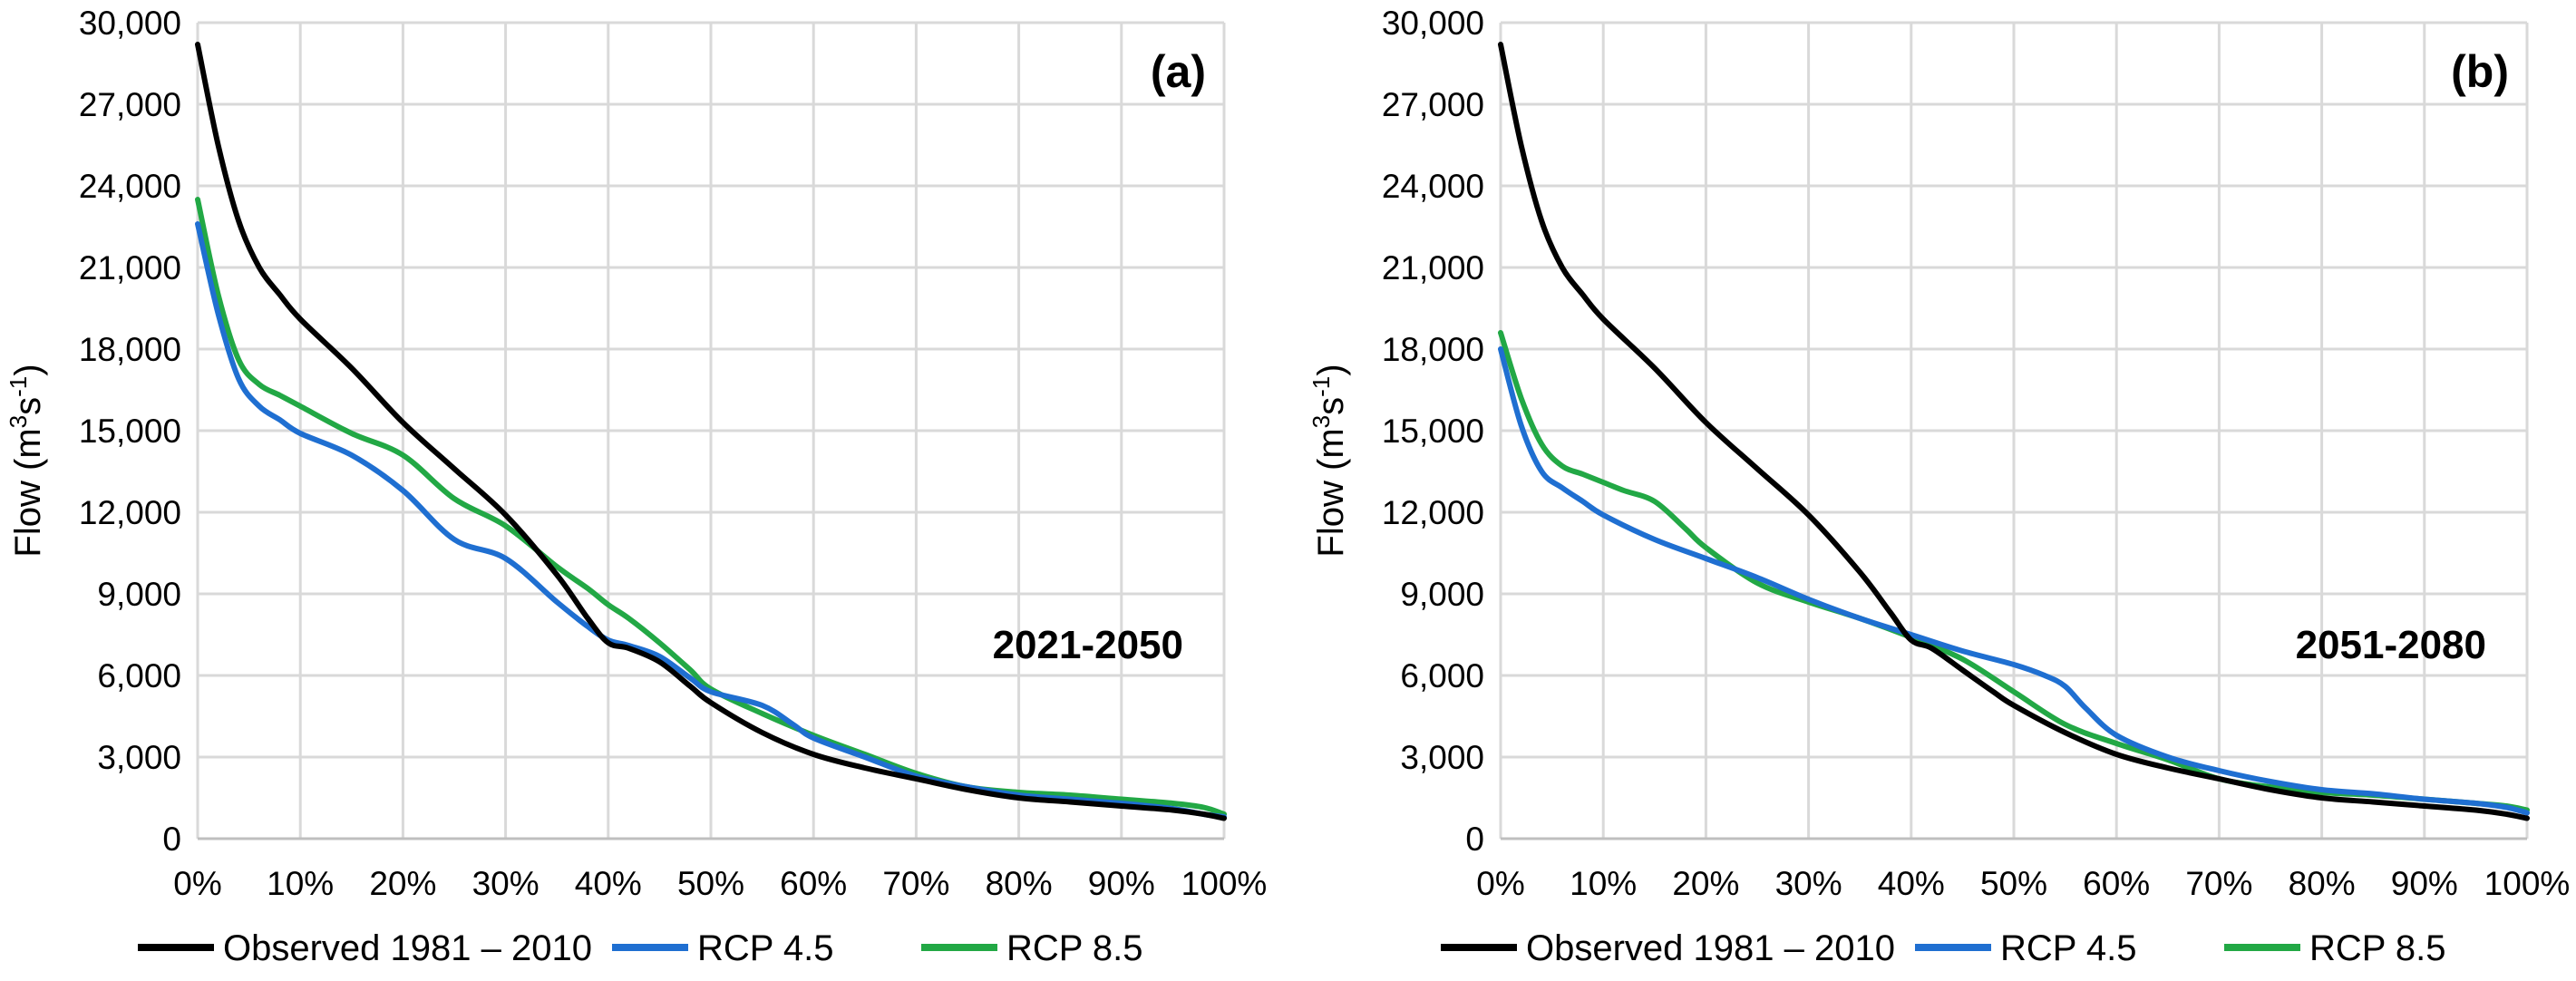  I want to click on period-label: 2051-2080, so click(2391, 645).